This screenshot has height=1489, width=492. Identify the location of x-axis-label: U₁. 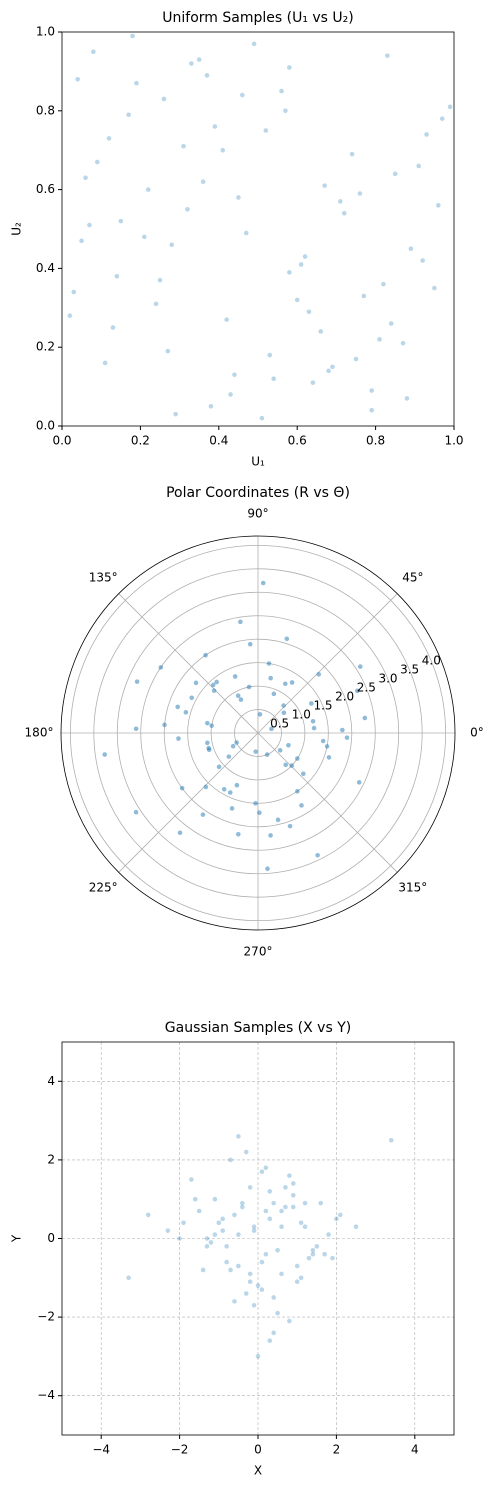
(258, 462).